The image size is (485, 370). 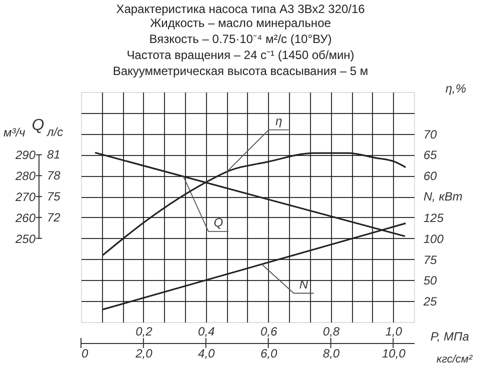 What do you see at coordinates (443, 197) in the screenshot?
I see `y3-axis-title: N, кВт` at bounding box center [443, 197].